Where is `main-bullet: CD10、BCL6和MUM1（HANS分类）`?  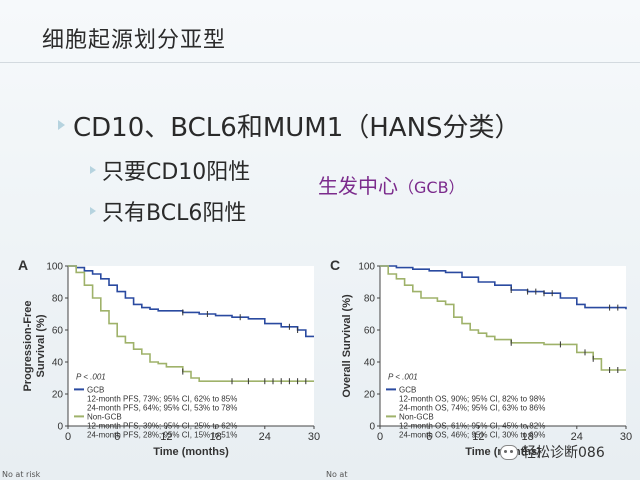 main-bullet: CD10、BCL6和MUM1（HANS分类） is located at coordinates (289, 125).